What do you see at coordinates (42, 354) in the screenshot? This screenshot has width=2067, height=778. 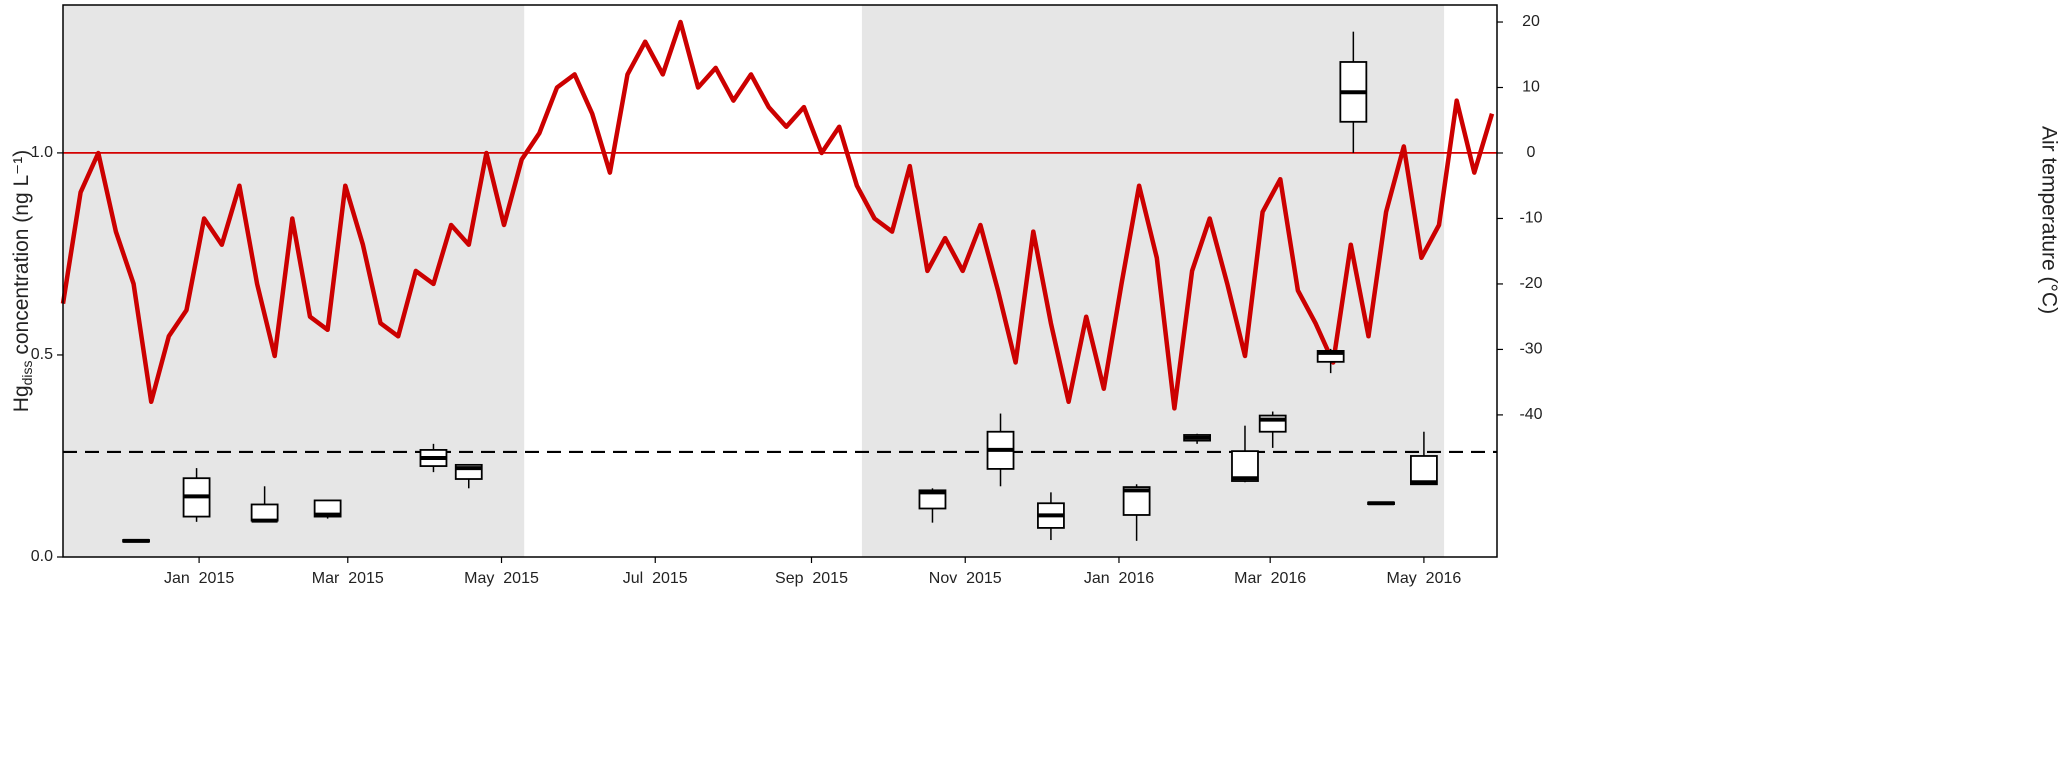 I see `y-tick-label: 0.5` at bounding box center [42, 354].